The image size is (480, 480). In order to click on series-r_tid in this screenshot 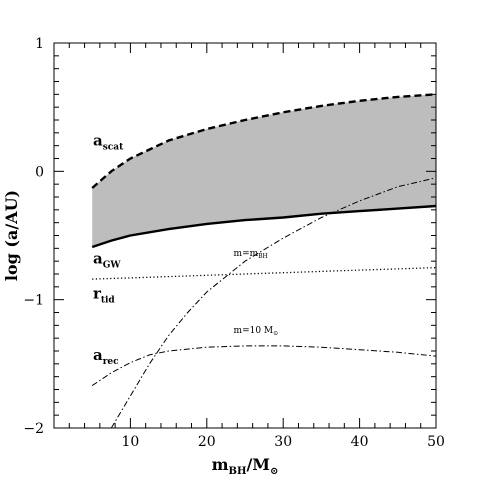, I will do `click(264, 273)`.